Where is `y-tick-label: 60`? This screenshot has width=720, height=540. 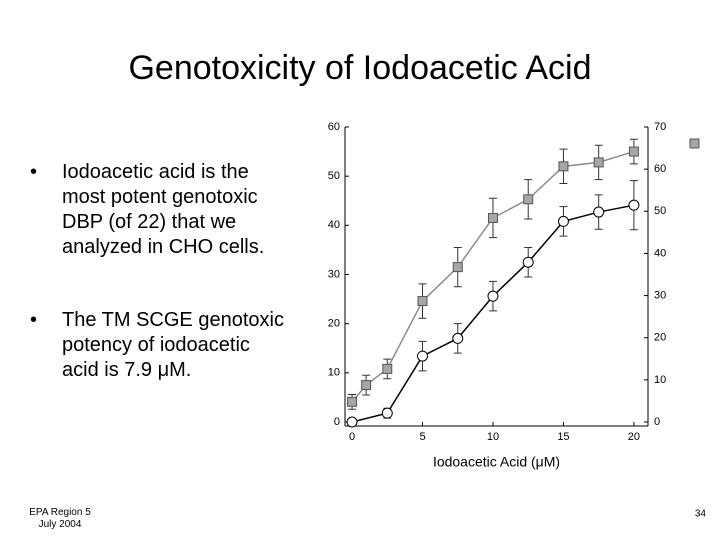
y-tick-label: 60 is located at coordinates (334, 127).